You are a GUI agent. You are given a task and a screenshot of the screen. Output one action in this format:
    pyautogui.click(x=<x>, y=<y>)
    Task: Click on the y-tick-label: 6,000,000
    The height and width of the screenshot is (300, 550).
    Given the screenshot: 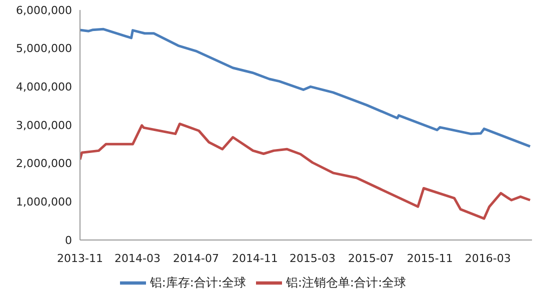 What is the action you would take?
    pyautogui.click(x=44, y=10)
    